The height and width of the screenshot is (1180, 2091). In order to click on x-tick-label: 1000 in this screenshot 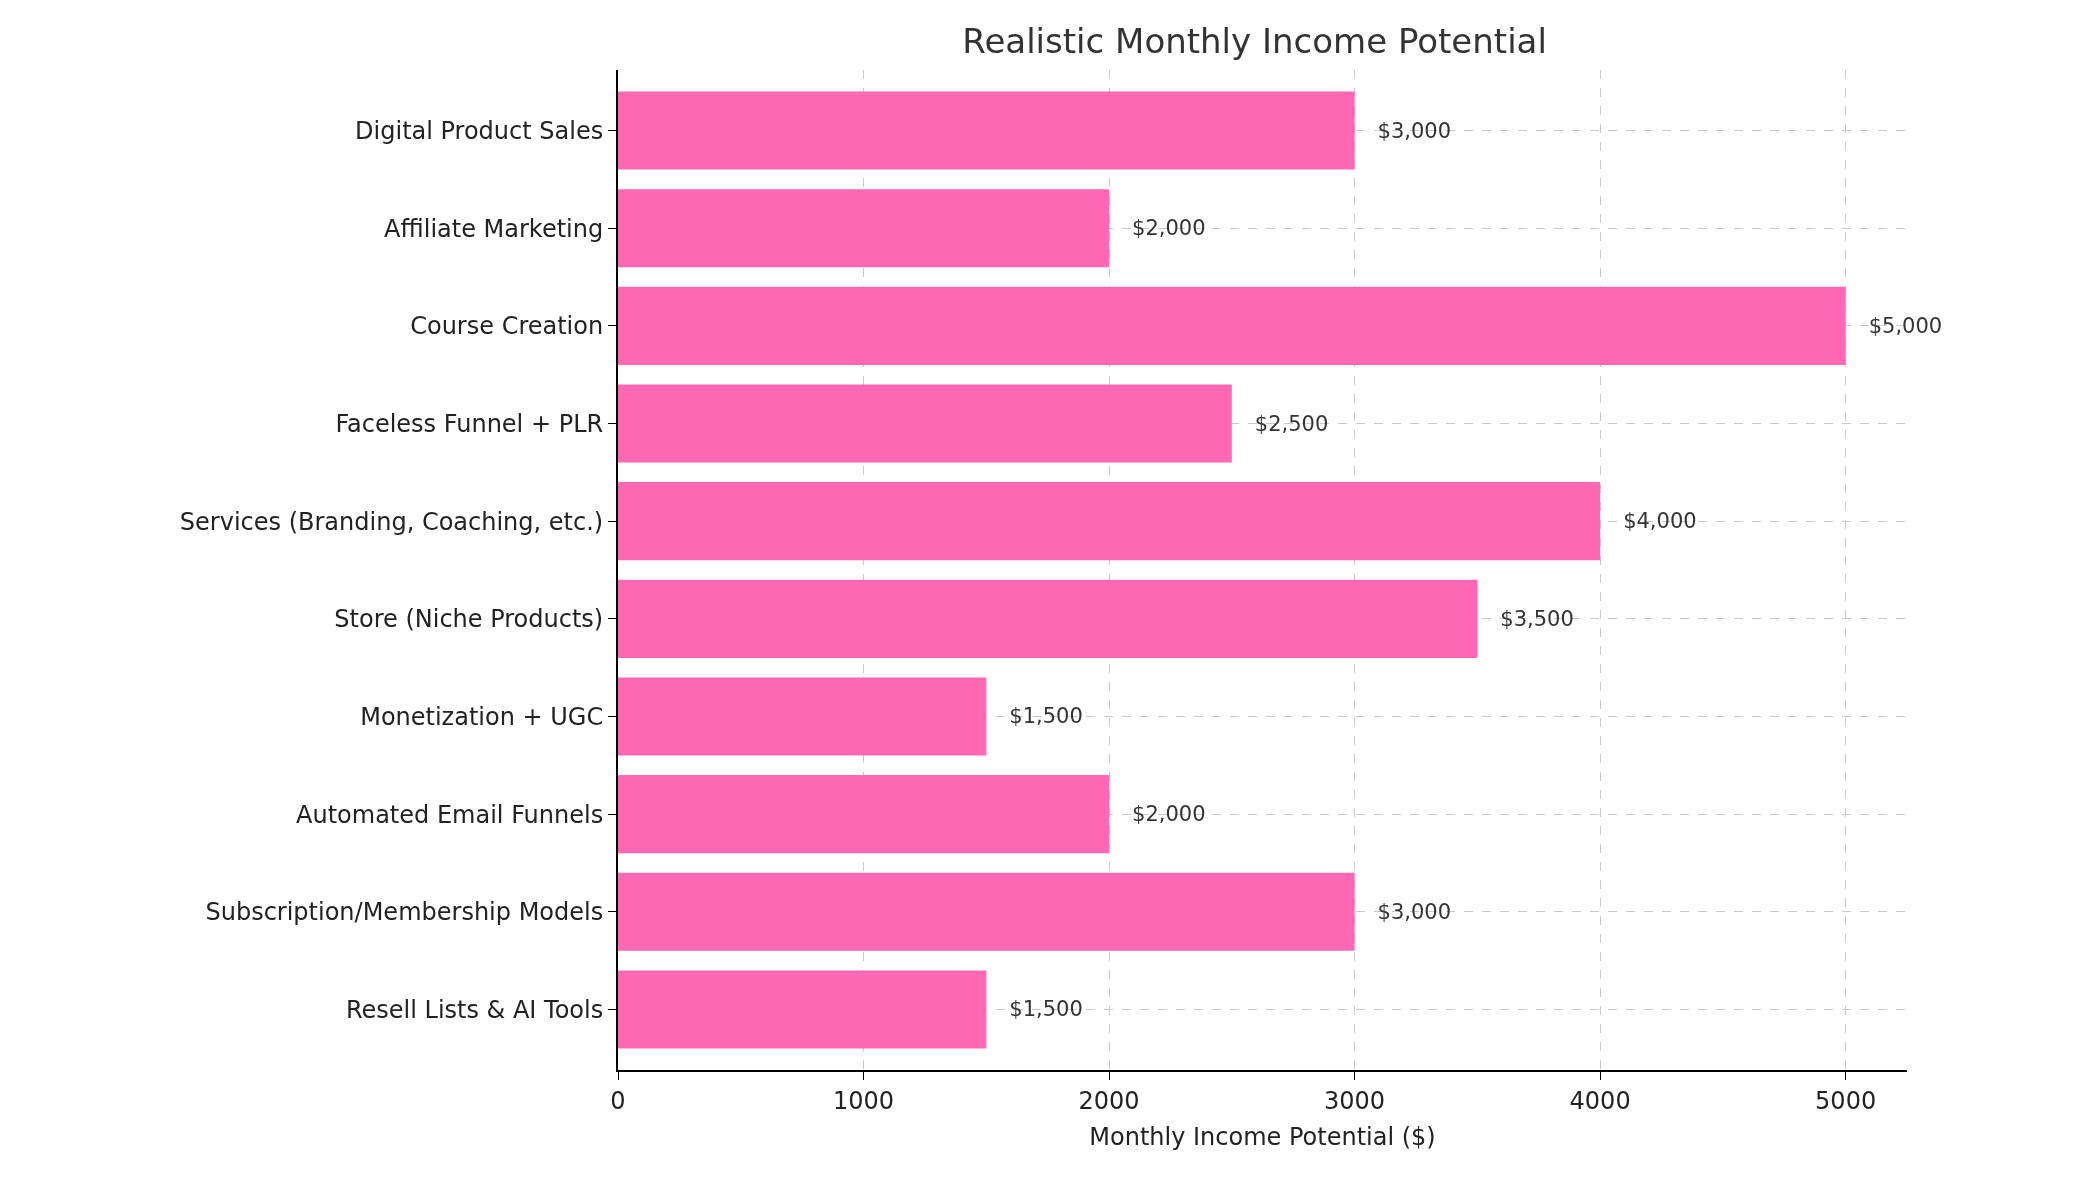, I will do `click(863, 1100)`.